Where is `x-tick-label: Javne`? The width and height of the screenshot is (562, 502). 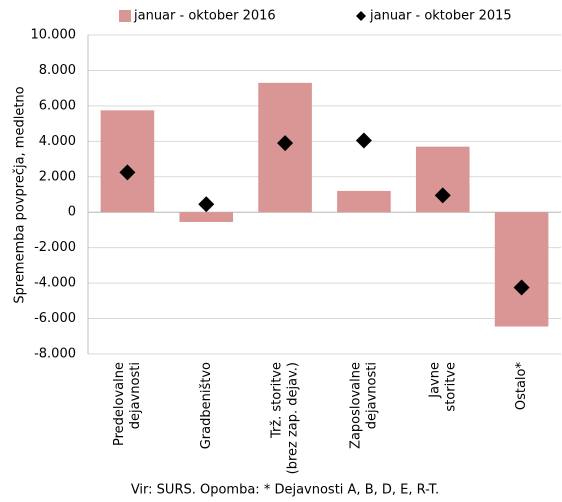
x-tick-label: Javne is located at coordinates (434, 380).